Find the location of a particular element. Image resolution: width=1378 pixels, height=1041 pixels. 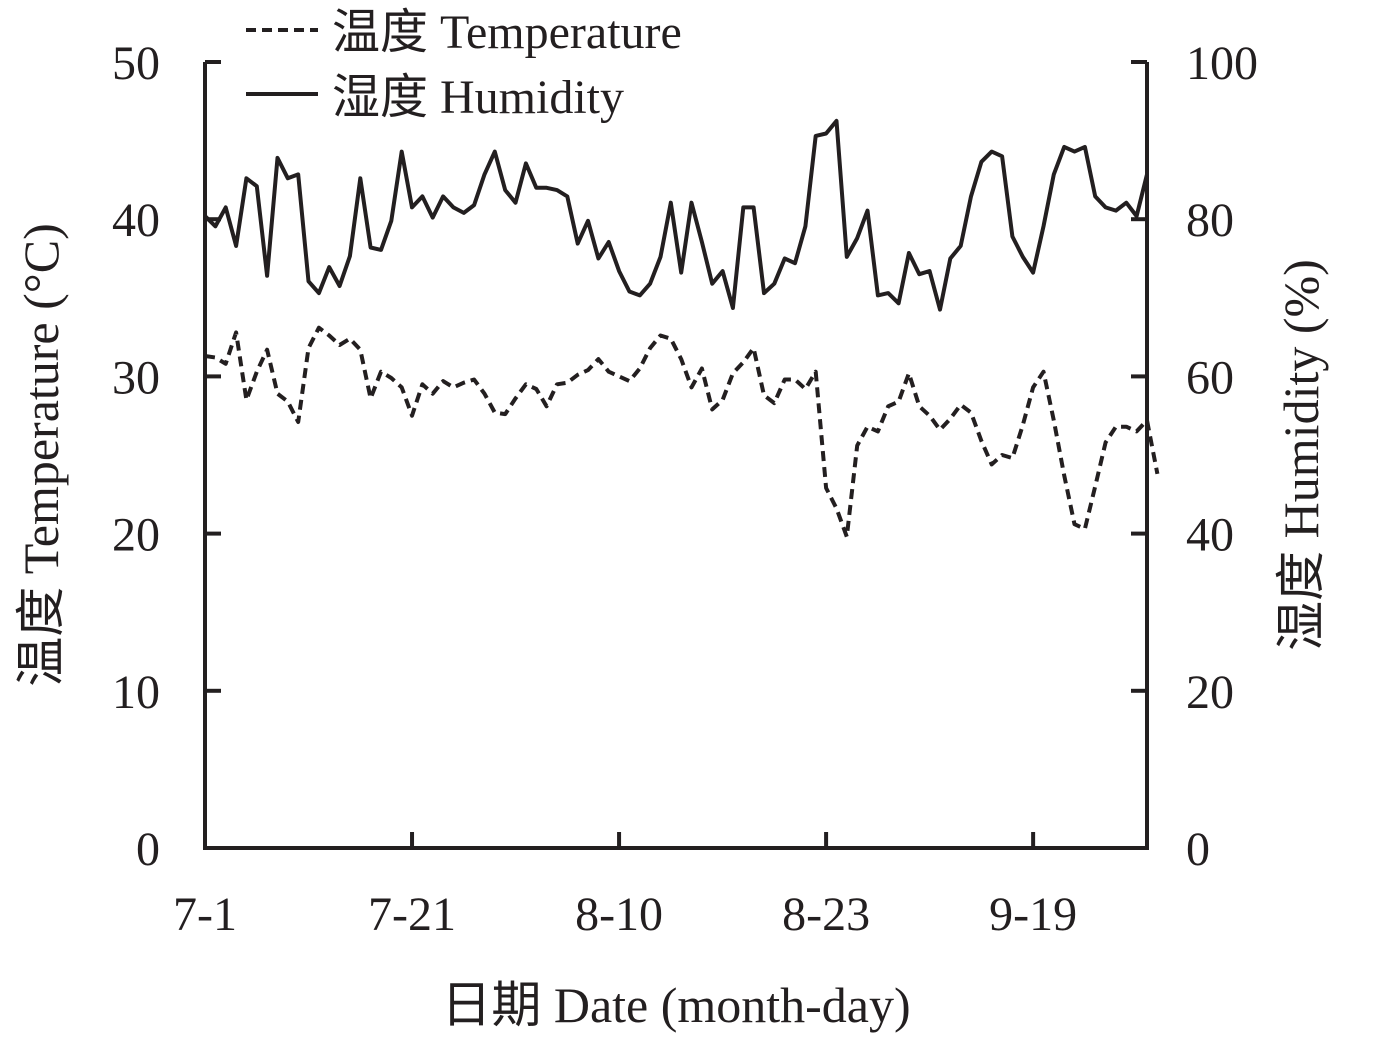

legend: 温度 Temperature 湿度 Humidity is located at coordinates (464, 65).